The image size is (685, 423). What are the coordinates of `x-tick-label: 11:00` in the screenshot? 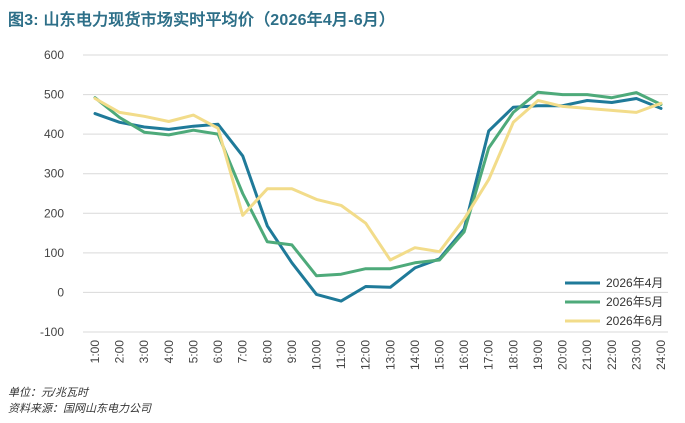 It's located at (341, 354).